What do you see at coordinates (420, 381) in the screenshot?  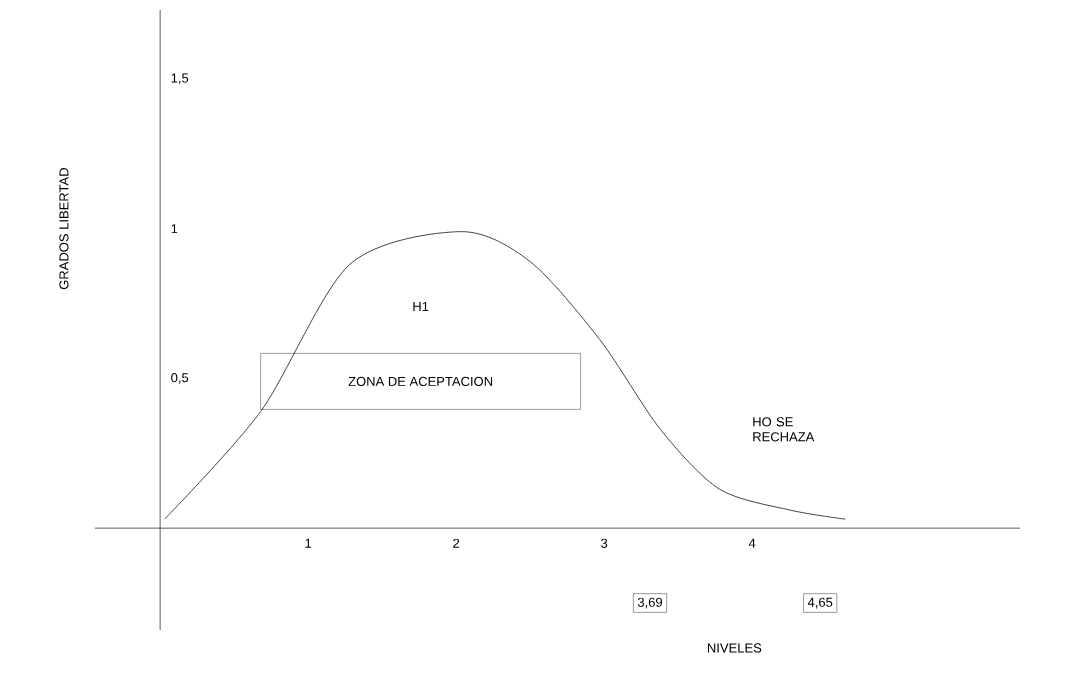 I see `annotation: ZONA DE ACEPTACION` at bounding box center [420, 381].